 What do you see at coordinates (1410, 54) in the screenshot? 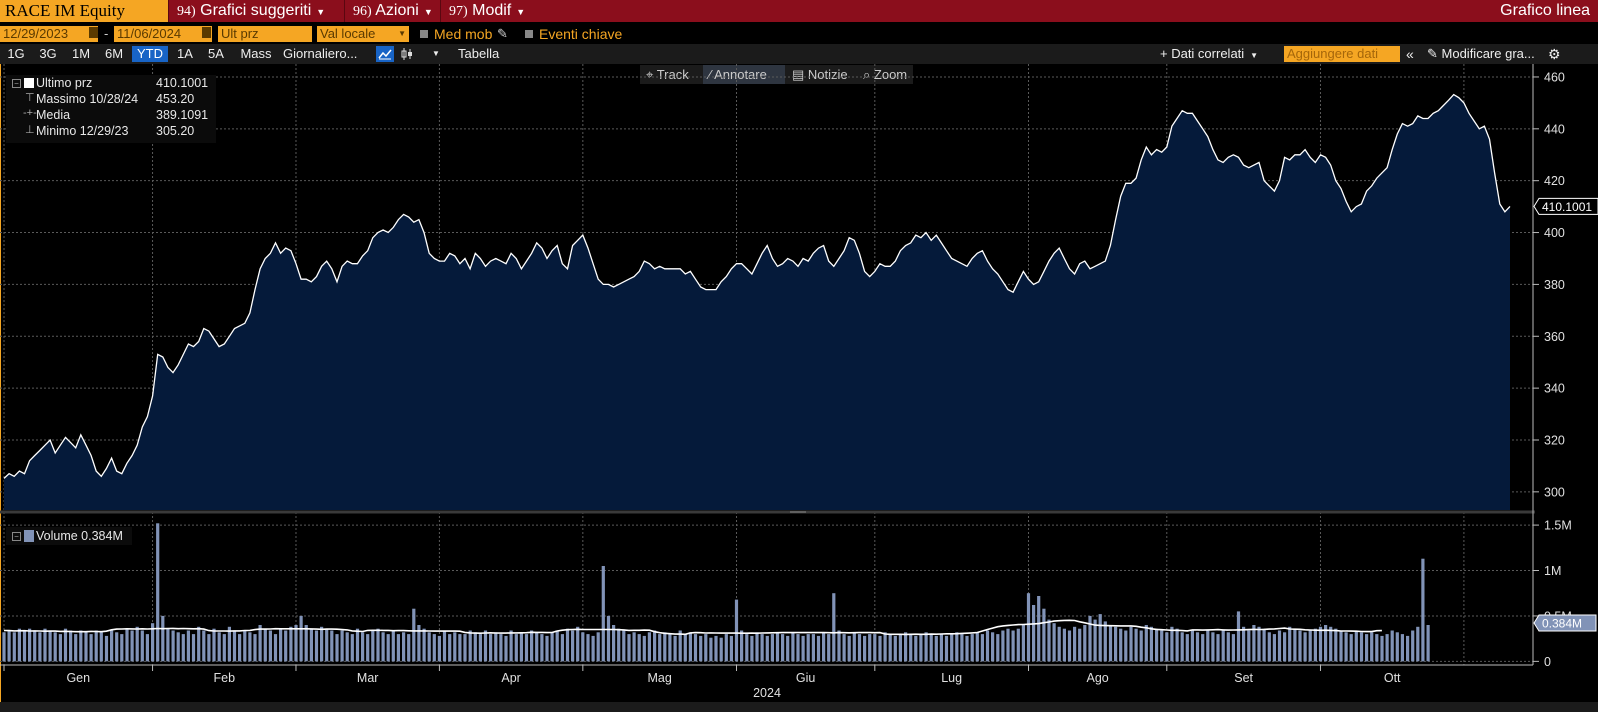
I see `collapse-left-icon: «` at bounding box center [1410, 54].